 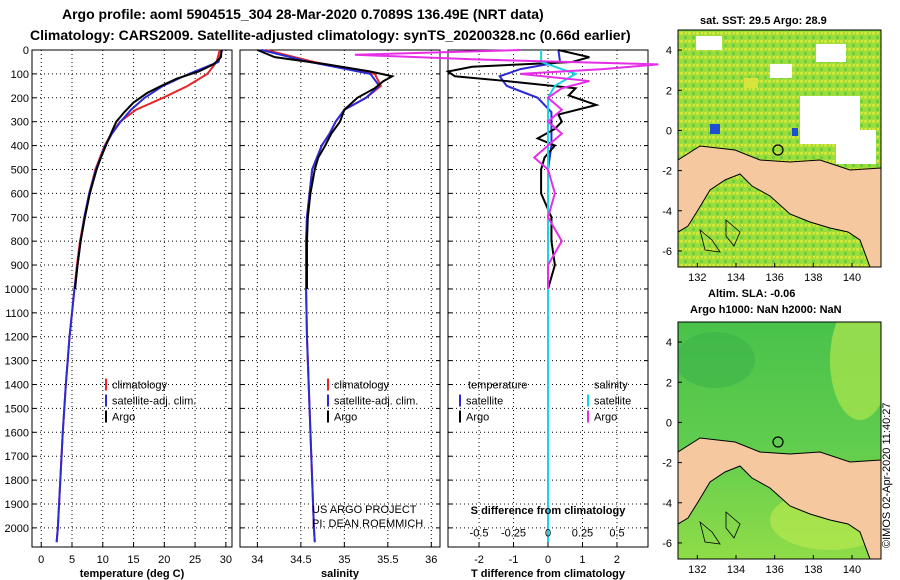 I want to click on credit: US ARGO PROJECT PI: DEAN ROEMMICH, so click(x=367, y=517).